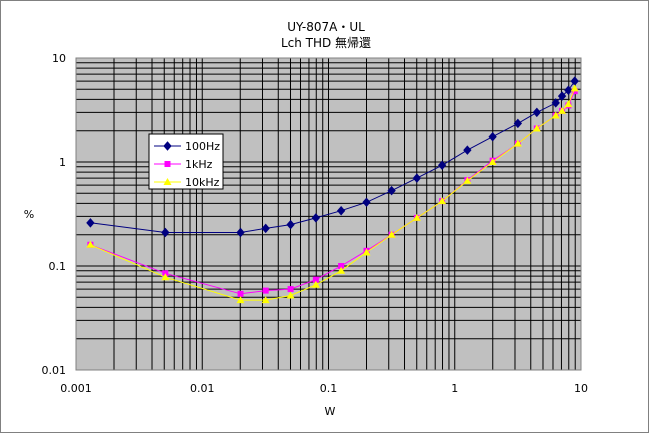 The image size is (649, 434). I want to click on x-tick-label: 0.01, so click(202, 388).